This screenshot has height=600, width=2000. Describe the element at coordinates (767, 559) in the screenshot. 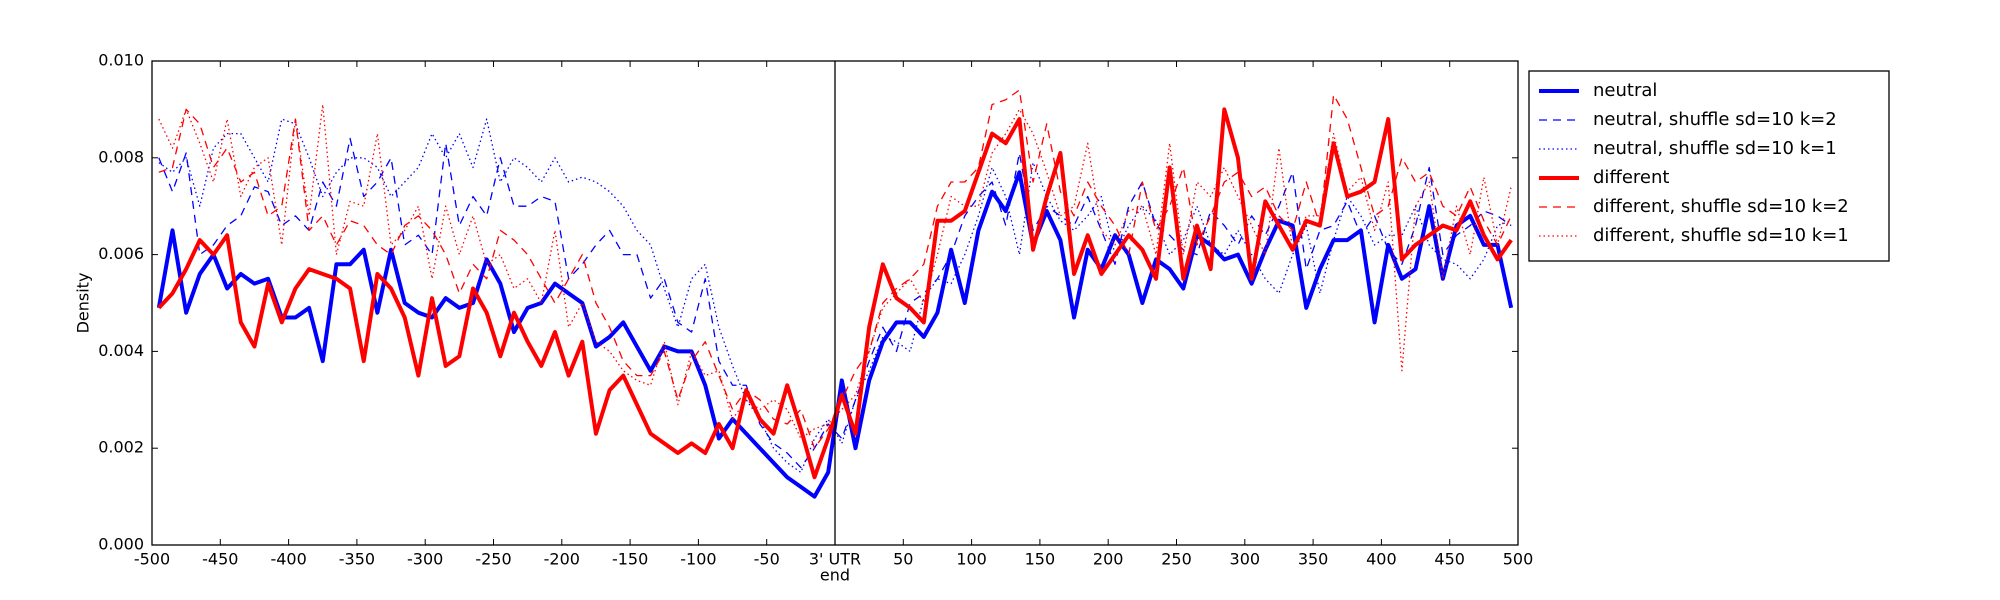

I see `x-tick-label: -50` at that location.